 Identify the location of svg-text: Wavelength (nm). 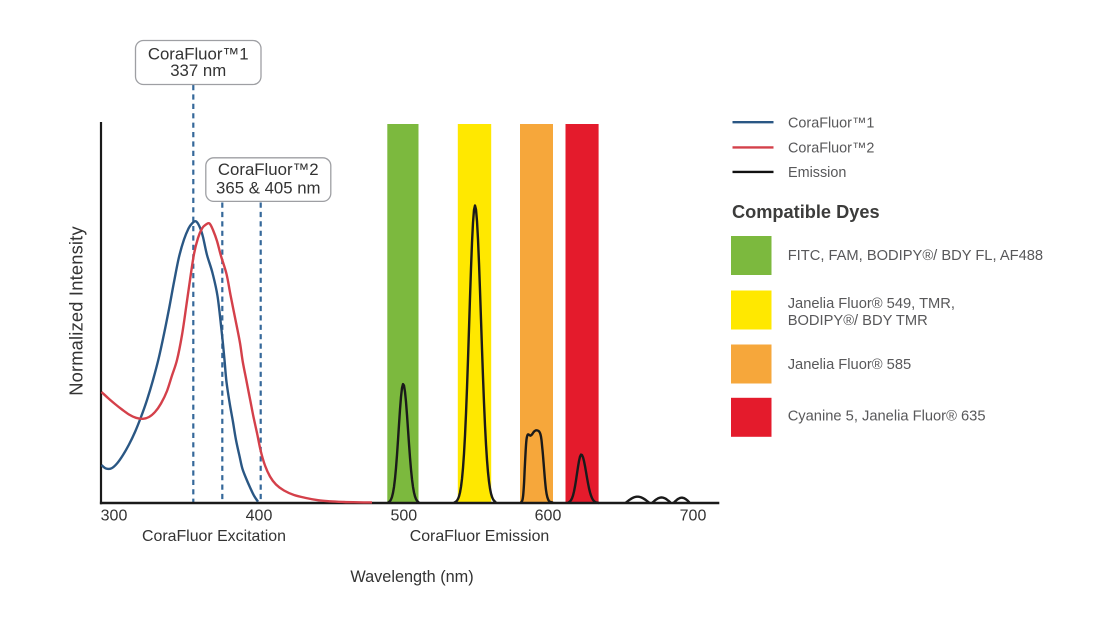
(411, 577).